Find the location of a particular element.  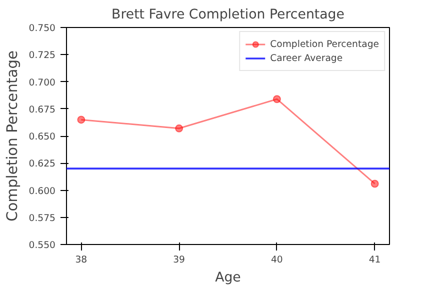

y-tick-label: 0.600 is located at coordinates (42, 191).